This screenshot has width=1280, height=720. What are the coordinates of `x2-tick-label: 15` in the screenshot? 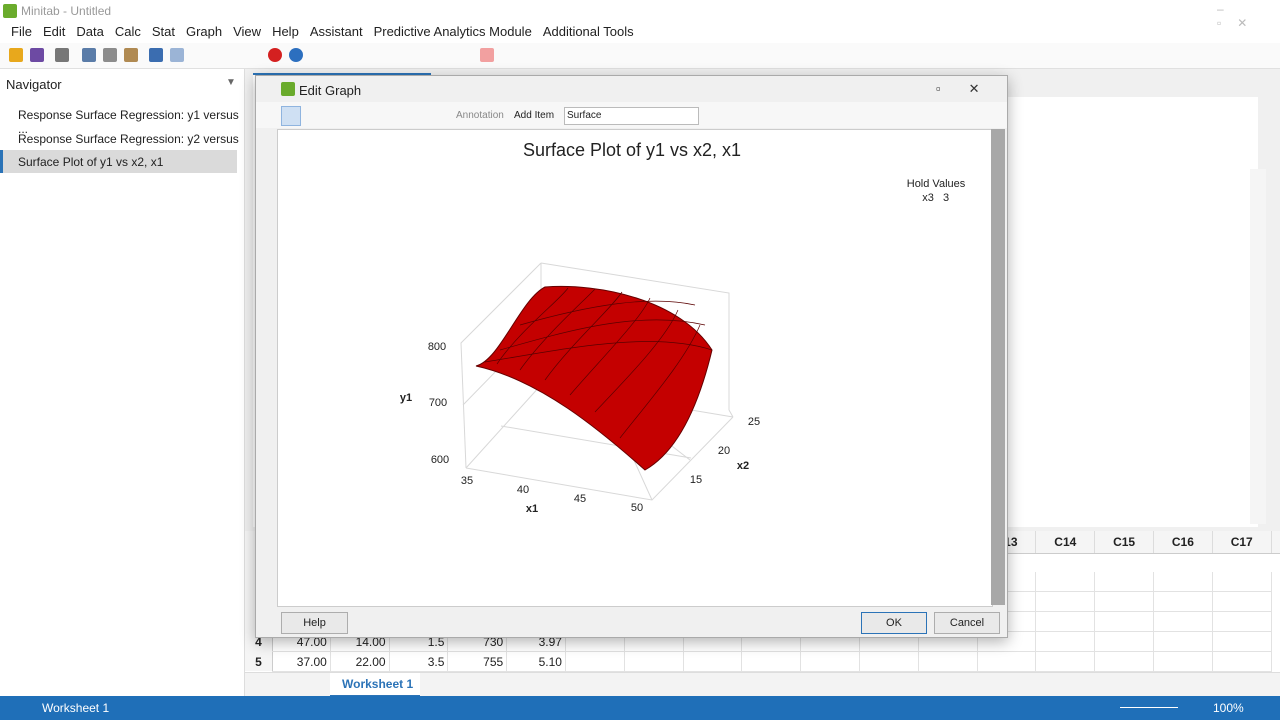 It's located at (696, 480).